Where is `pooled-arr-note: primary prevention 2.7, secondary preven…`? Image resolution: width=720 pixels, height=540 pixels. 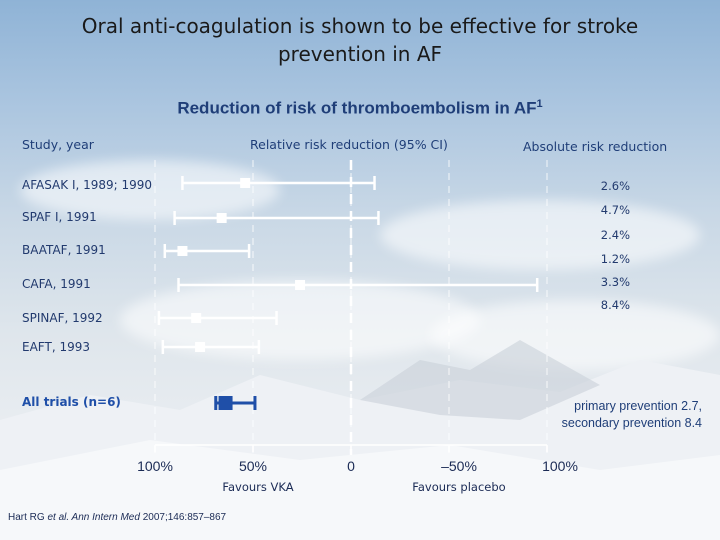
pooled-arr-note: primary prevention 2.7, secondary preven… is located at coordinates (612, 415).